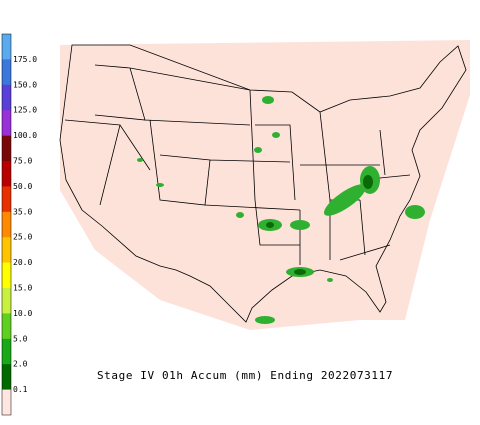 The height and width of the screenshot is (425, 480). I want to click on legend-label: 35.0, so click(22, 211).